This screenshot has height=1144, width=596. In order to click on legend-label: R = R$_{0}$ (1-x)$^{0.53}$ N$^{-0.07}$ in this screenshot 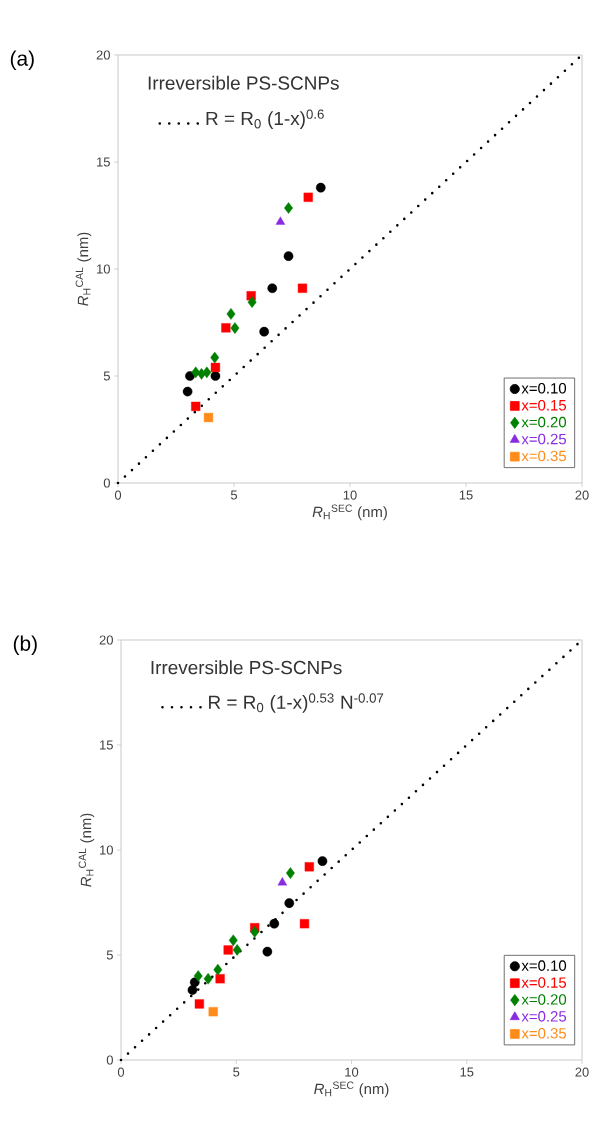, I will do `click(296, 703)`.